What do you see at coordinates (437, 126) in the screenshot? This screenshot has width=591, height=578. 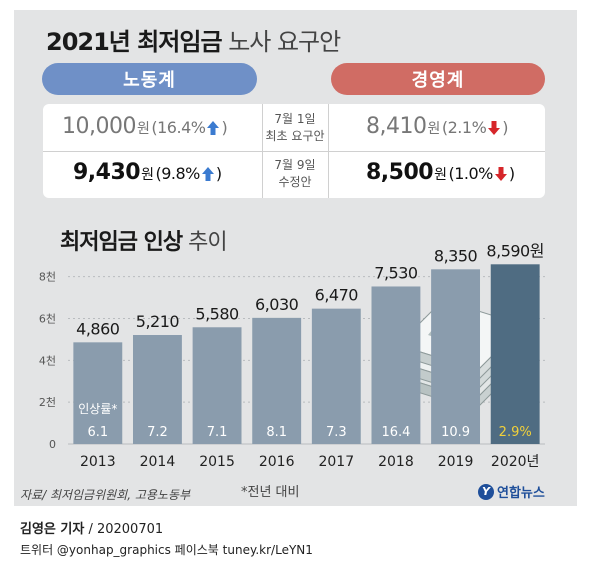 I see `management-initial: 8,410 원 (2.1% )` at bounding box center [437, 126].